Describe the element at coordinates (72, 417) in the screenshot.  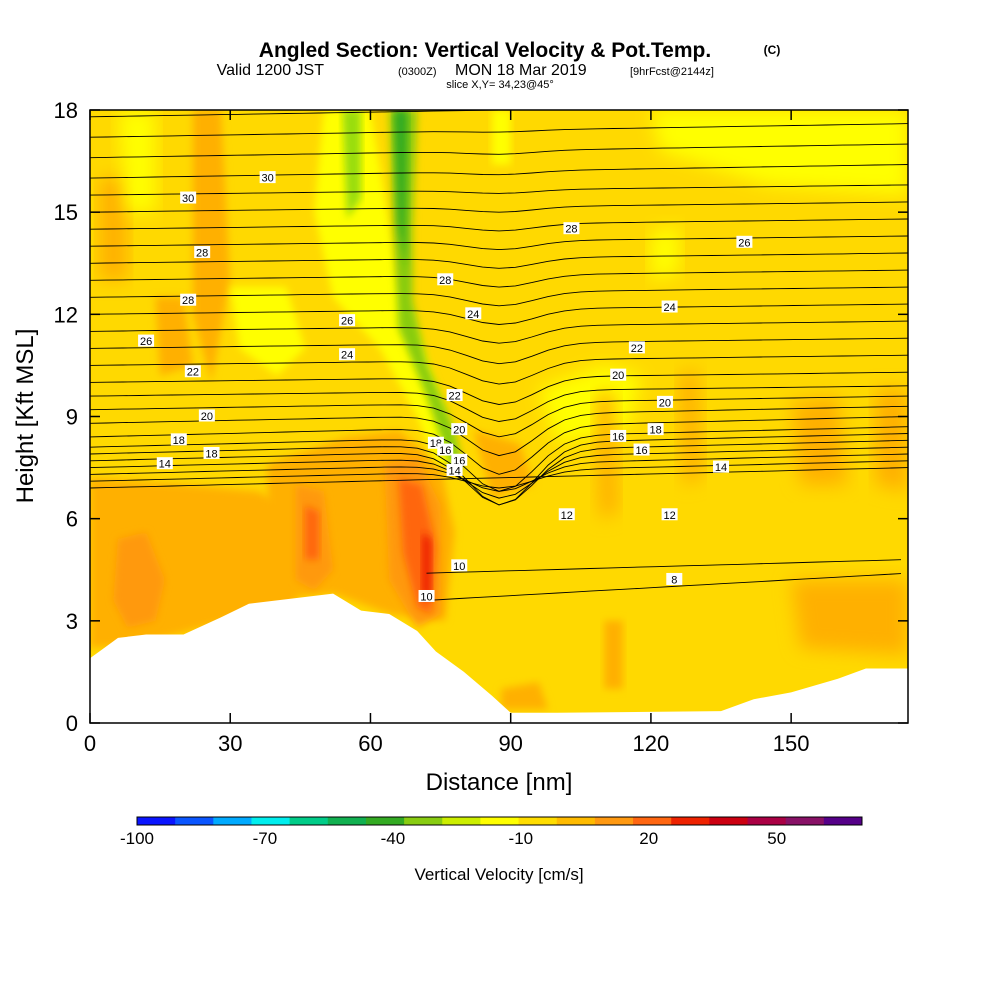
I see `y-tick-label: 9` at that location.